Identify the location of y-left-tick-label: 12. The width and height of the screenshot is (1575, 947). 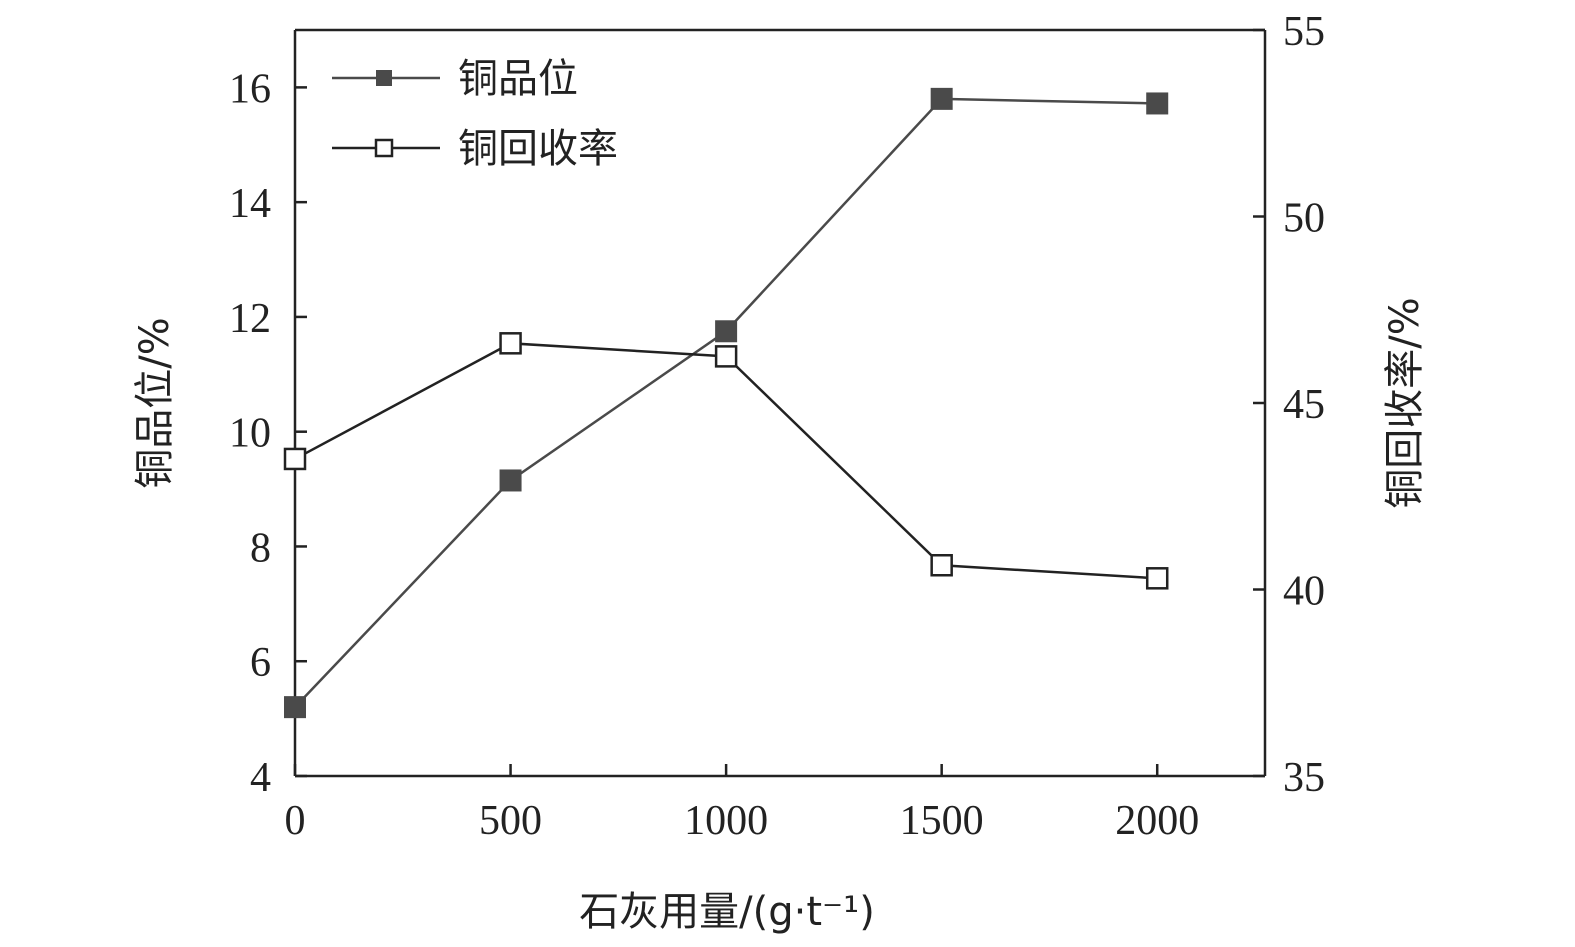
(250, 319).